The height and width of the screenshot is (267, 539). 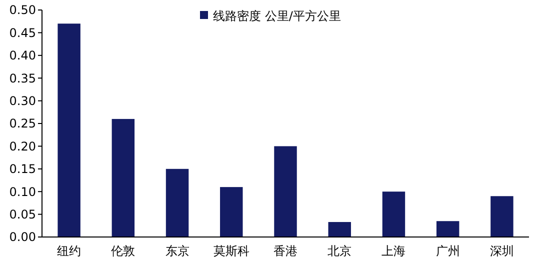 What do you see at coordinates (231, 251) in the screenshot?
I see `x-tick-label: 莫斯科` at bounding box center [231, 251].